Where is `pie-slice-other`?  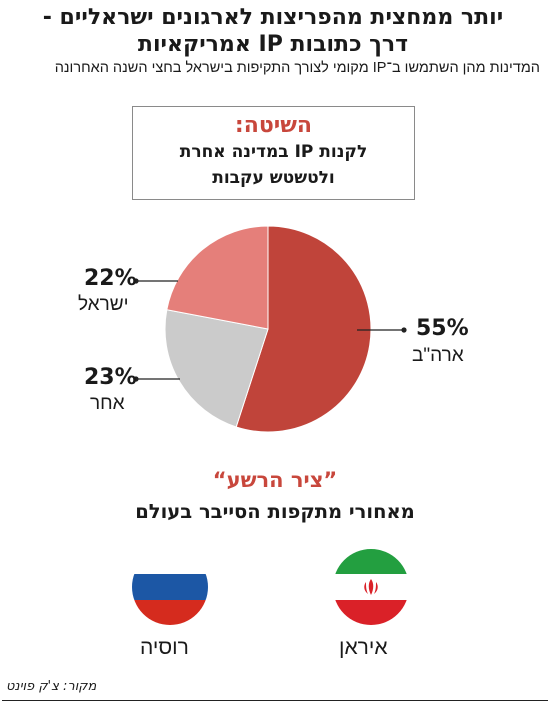
pie-slice-other is located at coordinates (216, 368).